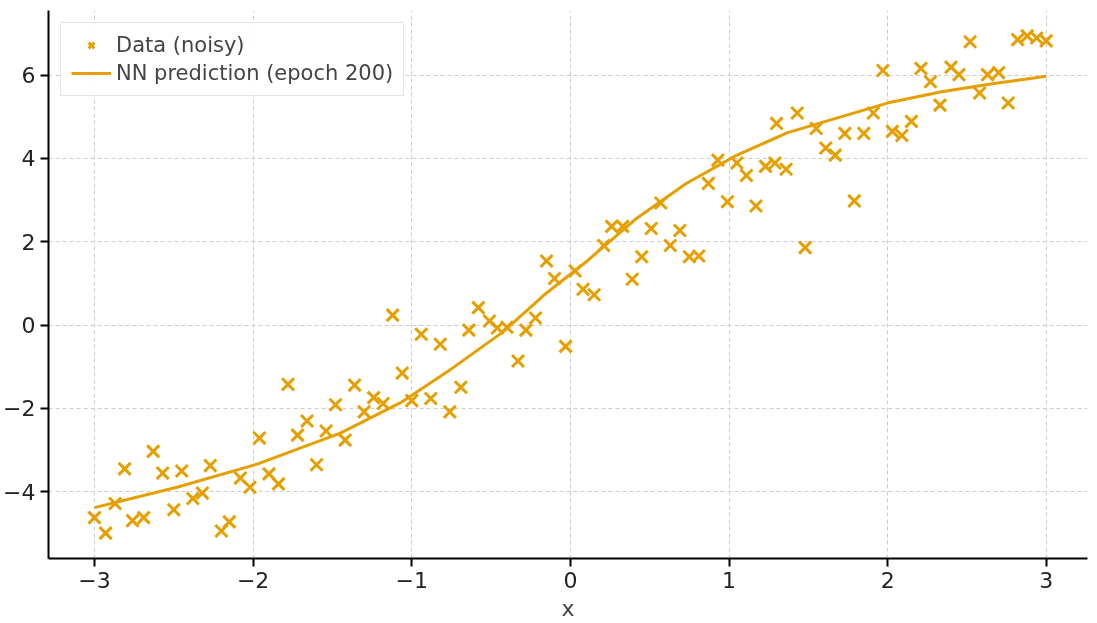 The width and height of the screenshot is (1097, 623). Describe the element at coordinates (28, 76) in the screenshot. I see `y-tick-label: 6` at that location.